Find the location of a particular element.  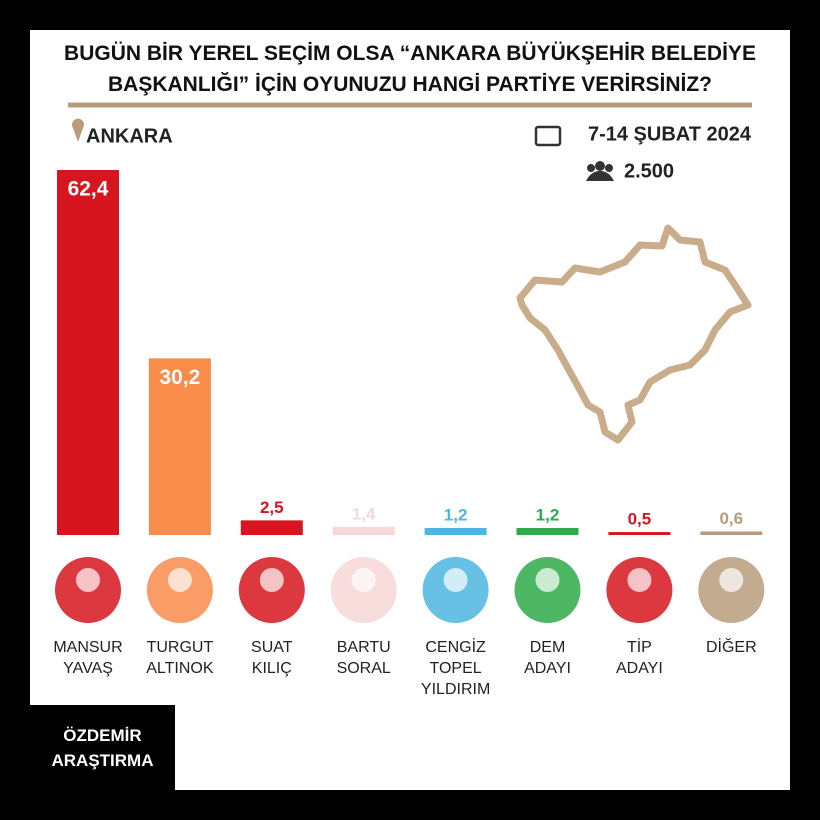

value-label: 62,4 is located at coordinates (88, 189).